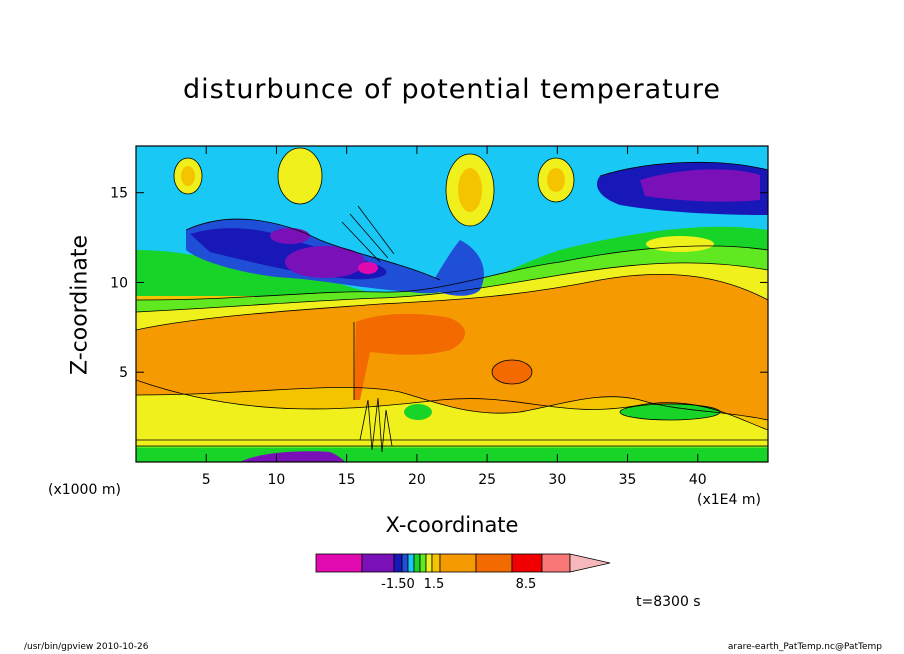  What do you see at coordinates (590, 563) in the screenshot?
I see `colorbar-extend-arrow` at bounding box center [590, 563].